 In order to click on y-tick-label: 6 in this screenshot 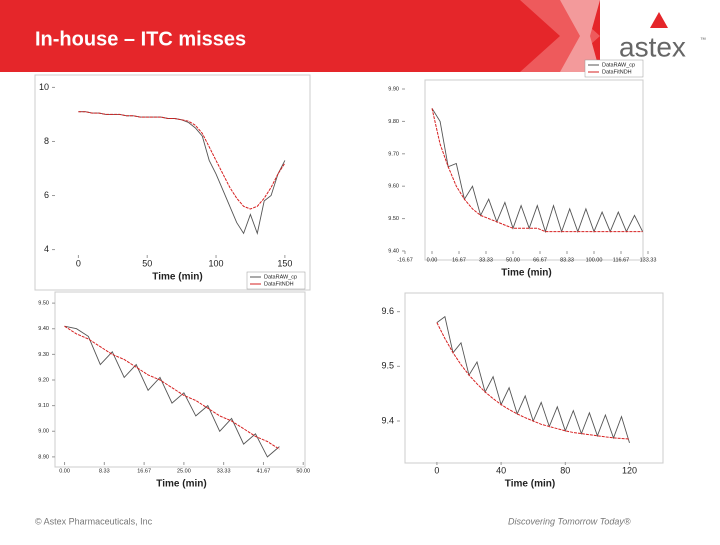, I will do `click(46, 195)`.